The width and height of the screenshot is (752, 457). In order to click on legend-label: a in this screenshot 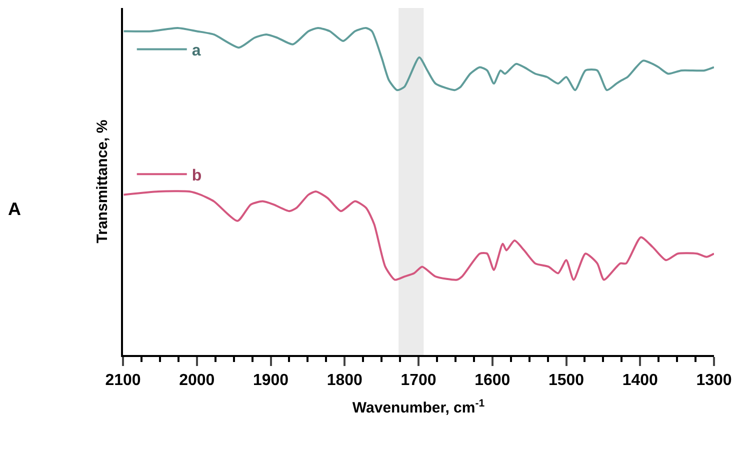, I will do `click(196, 51)`.